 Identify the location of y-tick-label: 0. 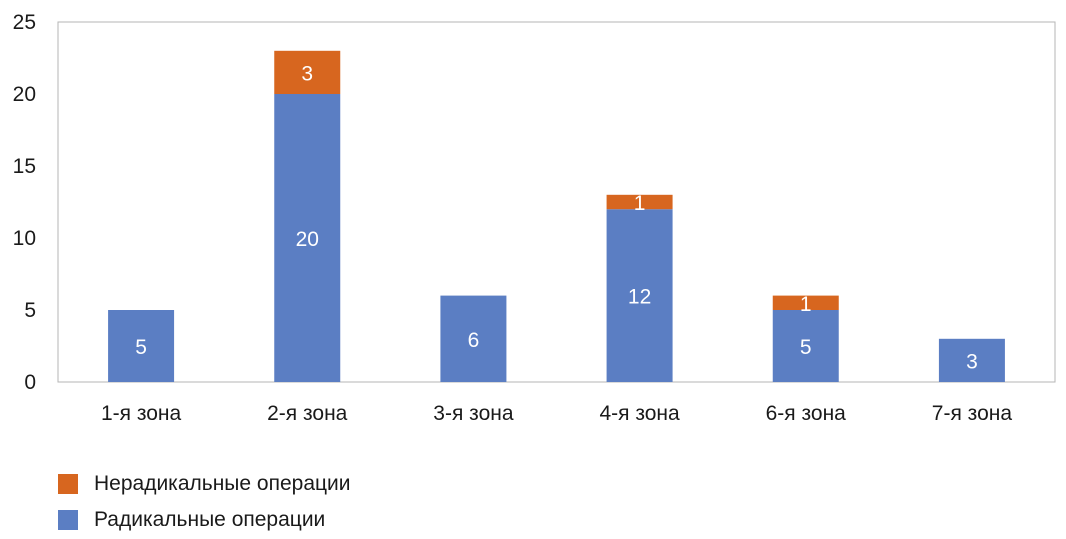
(30, 382).